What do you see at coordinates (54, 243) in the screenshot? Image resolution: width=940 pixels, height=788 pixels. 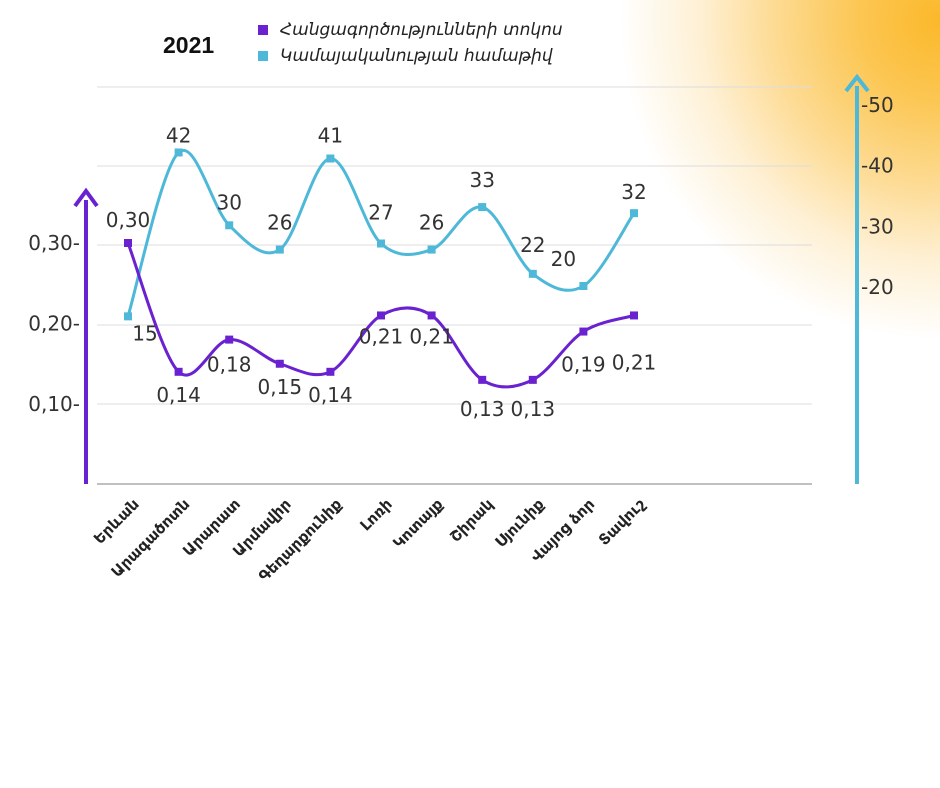 I see `left-tick-label: 0,30-` at bounding box center [54, 243].